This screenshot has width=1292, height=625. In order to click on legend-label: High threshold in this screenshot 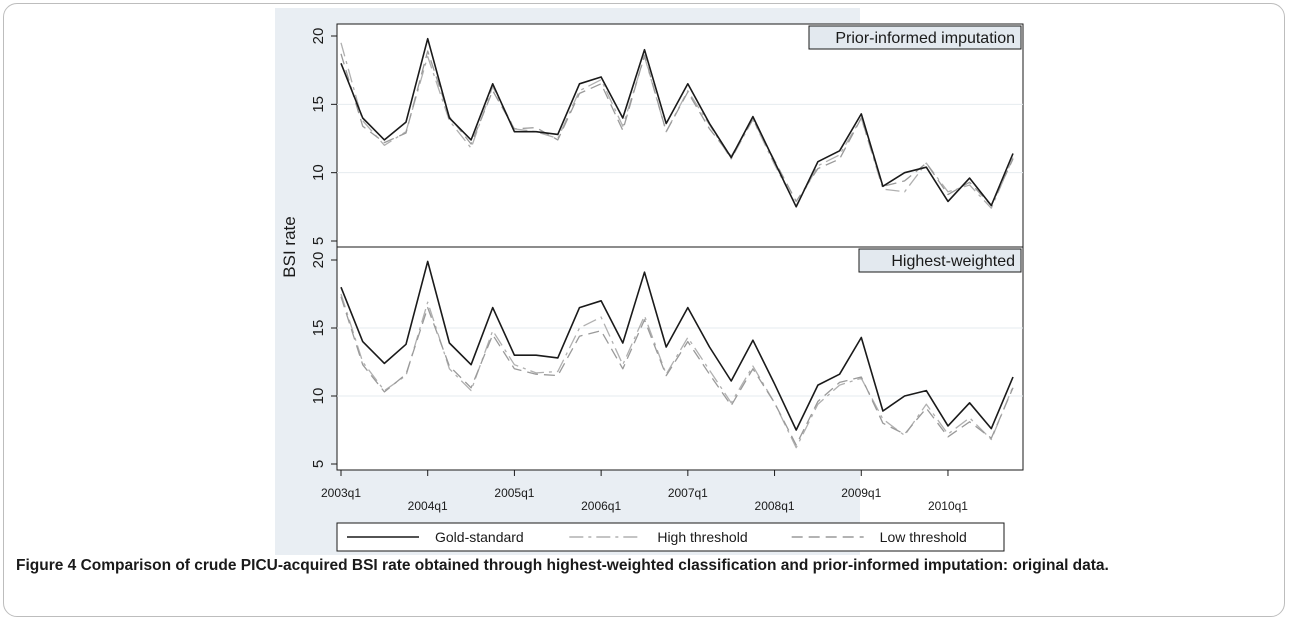, I will do `click(702, 537)`.